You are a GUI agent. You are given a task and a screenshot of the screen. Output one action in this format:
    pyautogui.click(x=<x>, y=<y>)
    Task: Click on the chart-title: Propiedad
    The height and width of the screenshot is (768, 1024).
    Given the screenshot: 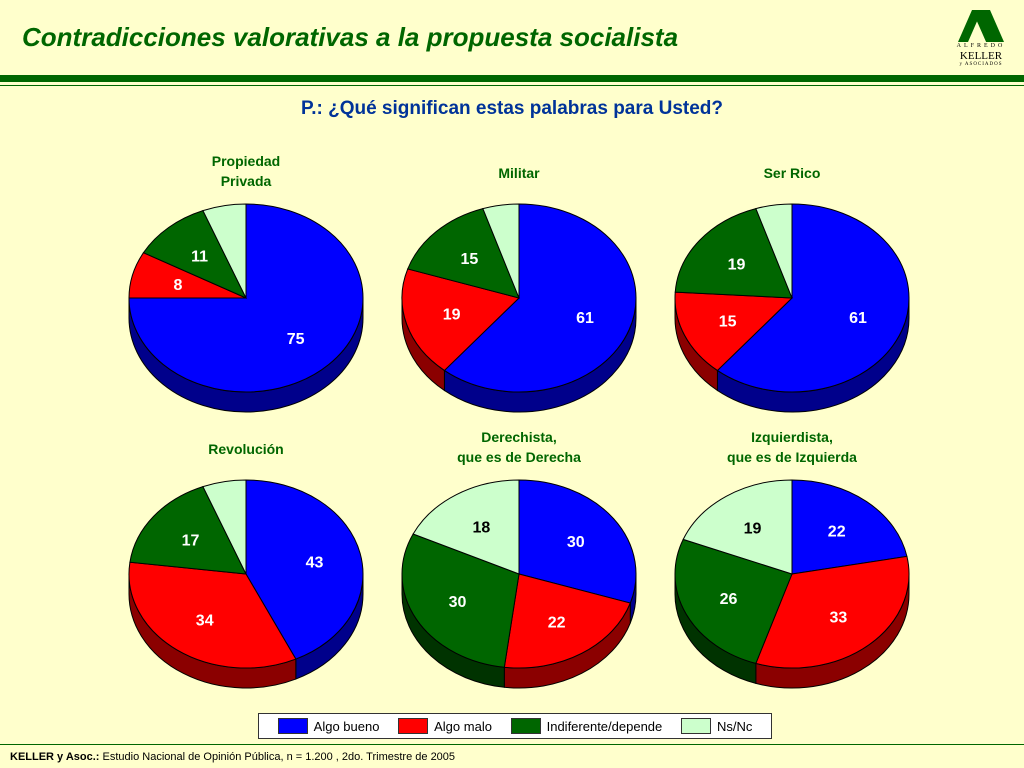 What is the action you would take?
    pyautogui.click(x=246, y=161)
    